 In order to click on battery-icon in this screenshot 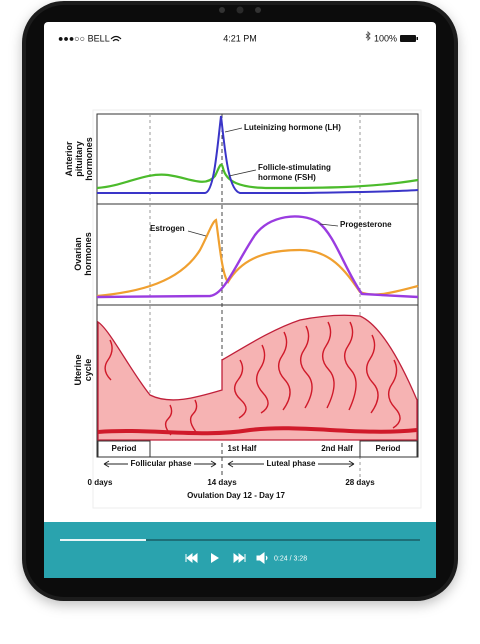, I will do `click(408, 38)`.